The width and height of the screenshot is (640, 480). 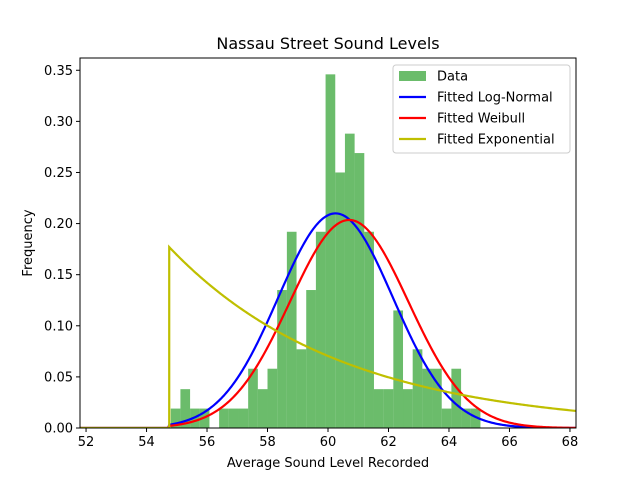 What do you see at coordinates (58, 377) in the screenshot?
I see `y-tick-label: 0.05` at bounding box center [58, 377].